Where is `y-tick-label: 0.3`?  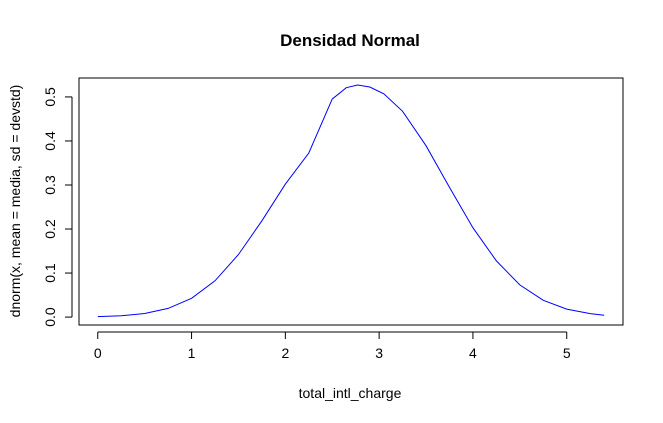
y-tick-label: 0.3 is located at coordinates (50, 185).